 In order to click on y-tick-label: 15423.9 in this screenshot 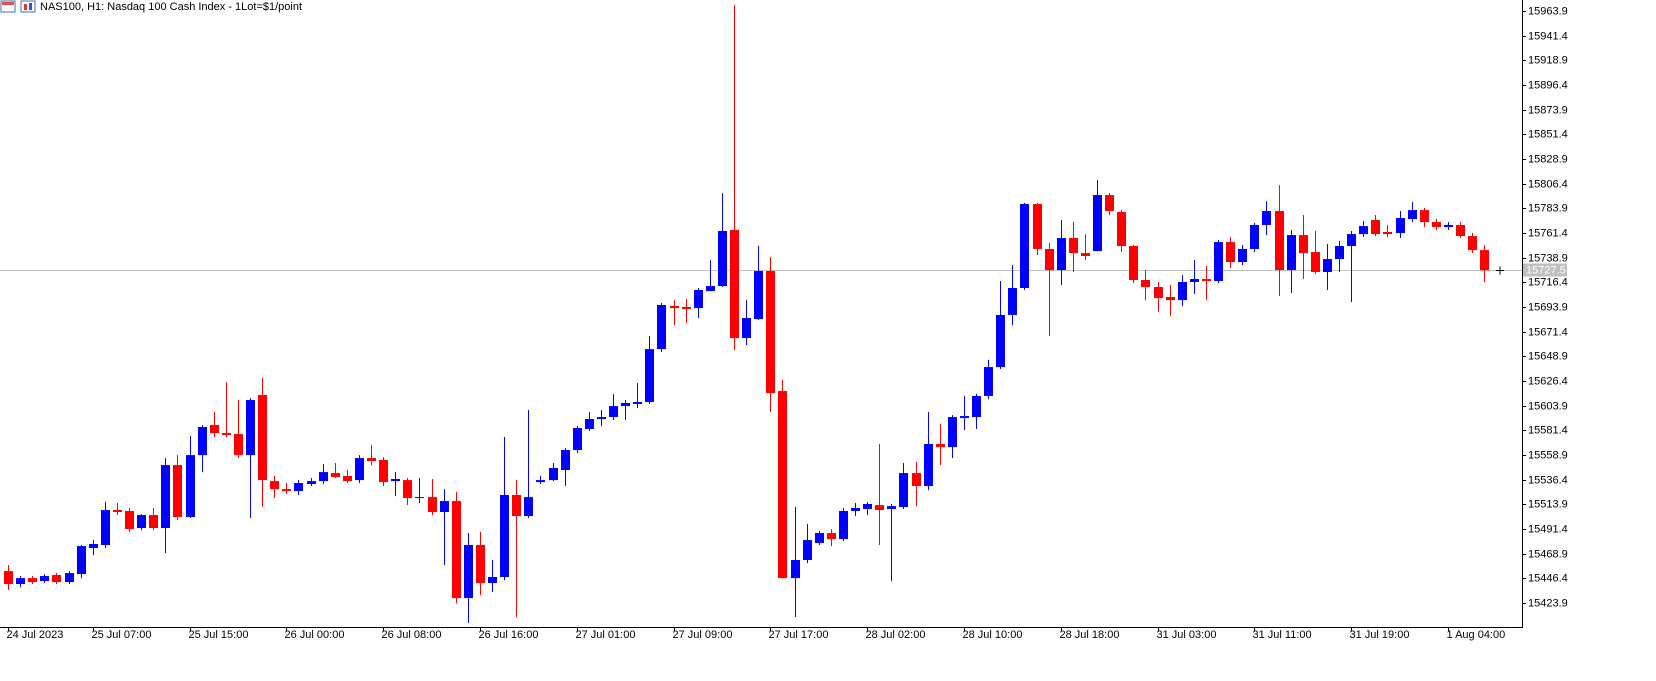, I will do `click(1548, 603)`.